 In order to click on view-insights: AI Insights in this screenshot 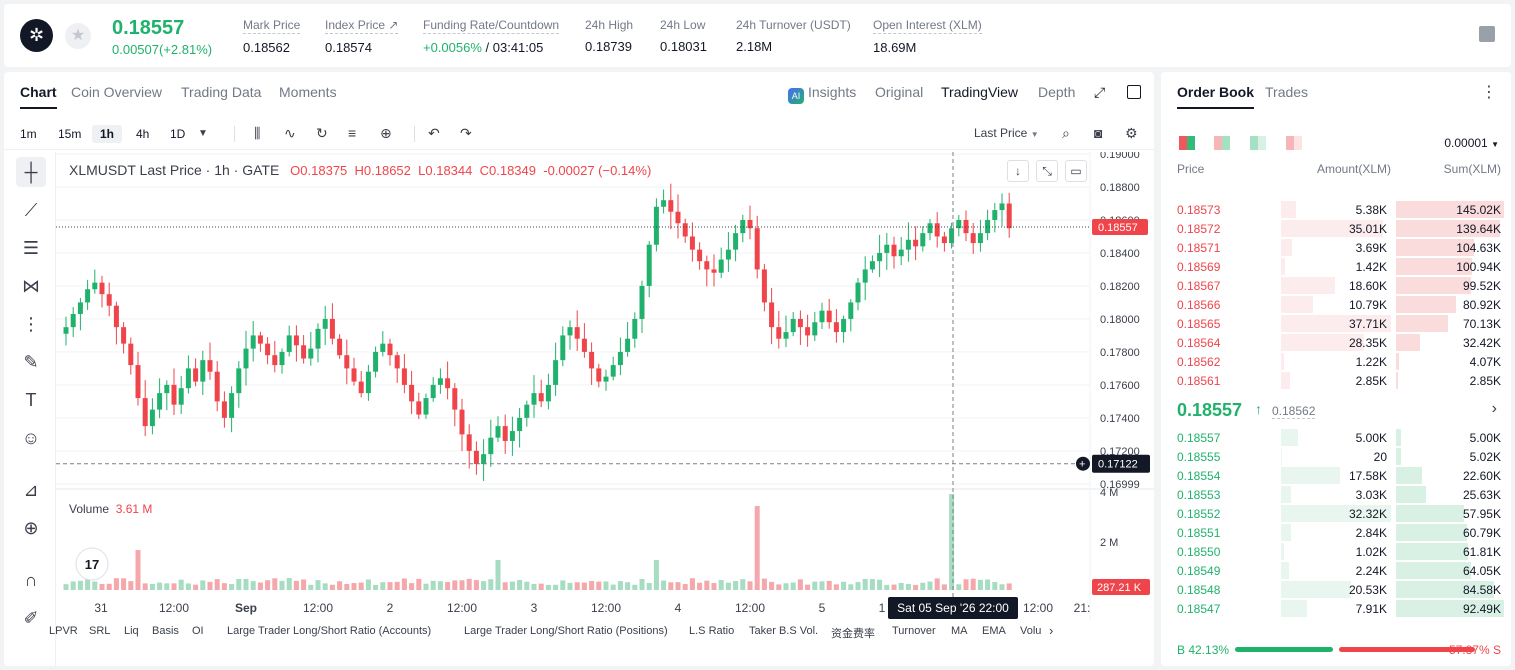, I will do `click(822, 94)`.